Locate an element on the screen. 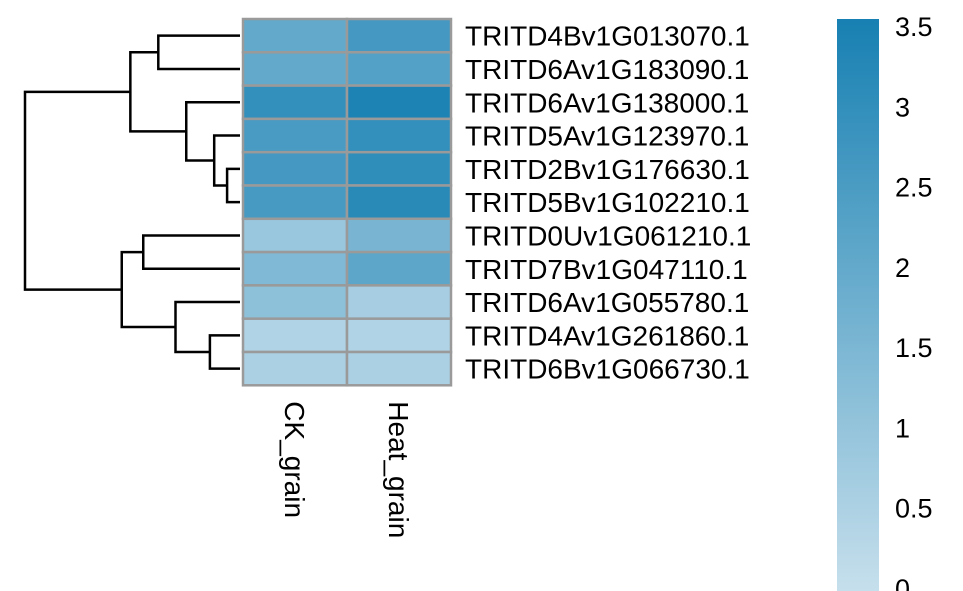  legend-tick-label: 3 is located at coordinates (902, 107).